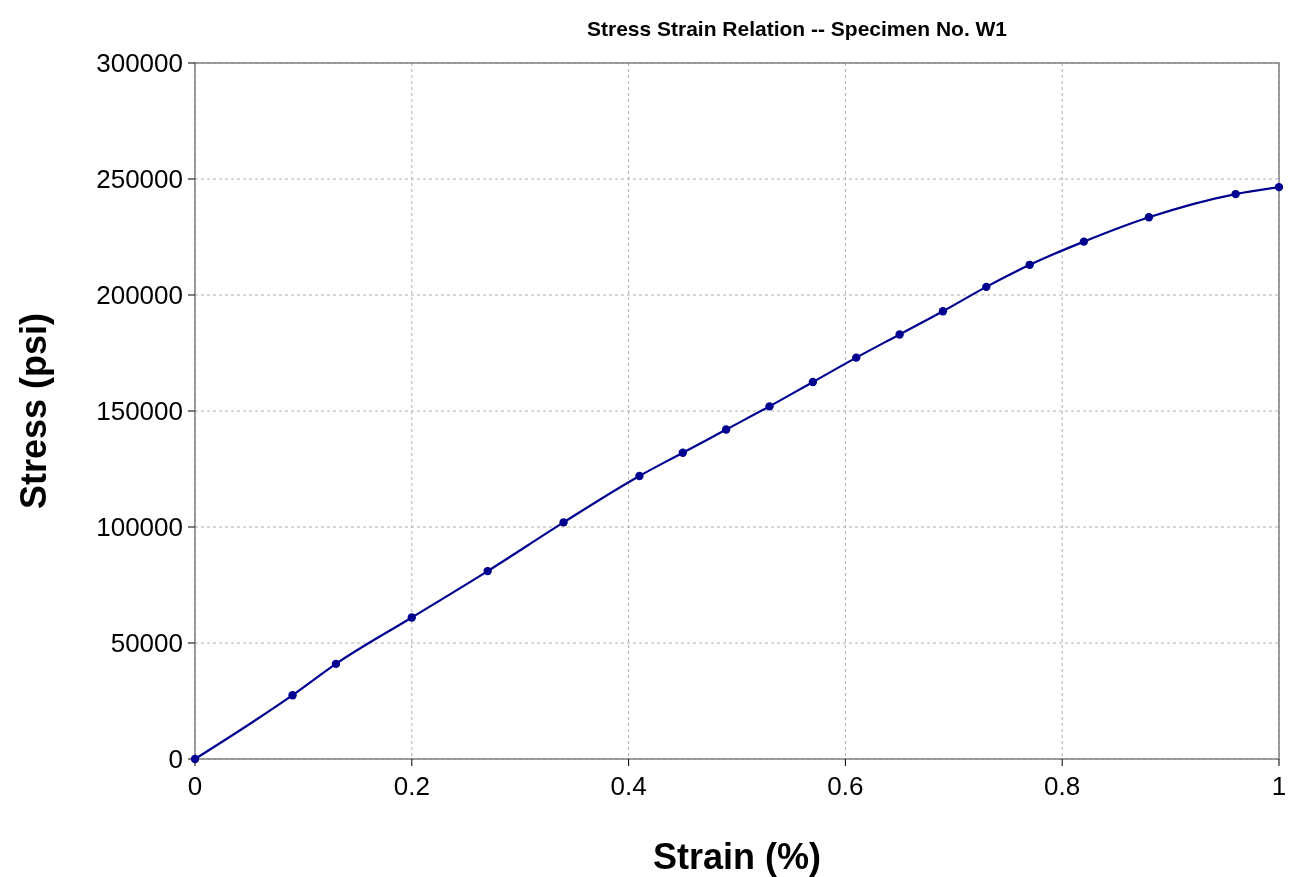 Image resolution: width=1295 pixels, height=877 pixels. Describe the element at coordinates (797, 28) in the screenshot. I see `chart-title: Stress Strain Relation -- Specimen No. W1` at that location.